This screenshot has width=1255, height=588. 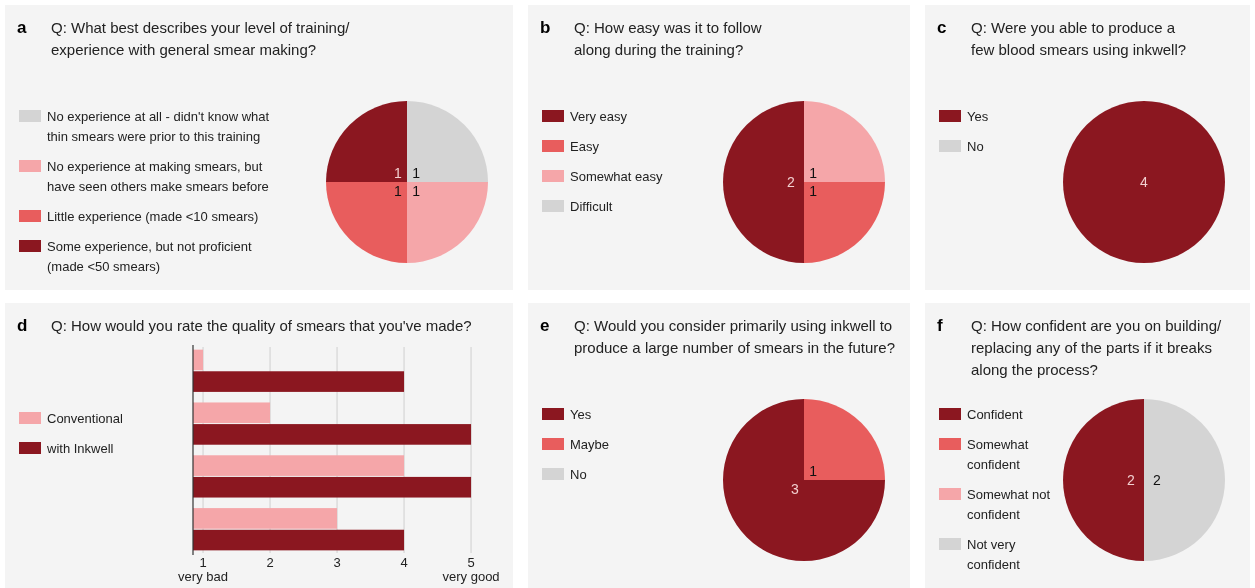 I want to click on legend-label: Conventional, so click(x=85, y=418).